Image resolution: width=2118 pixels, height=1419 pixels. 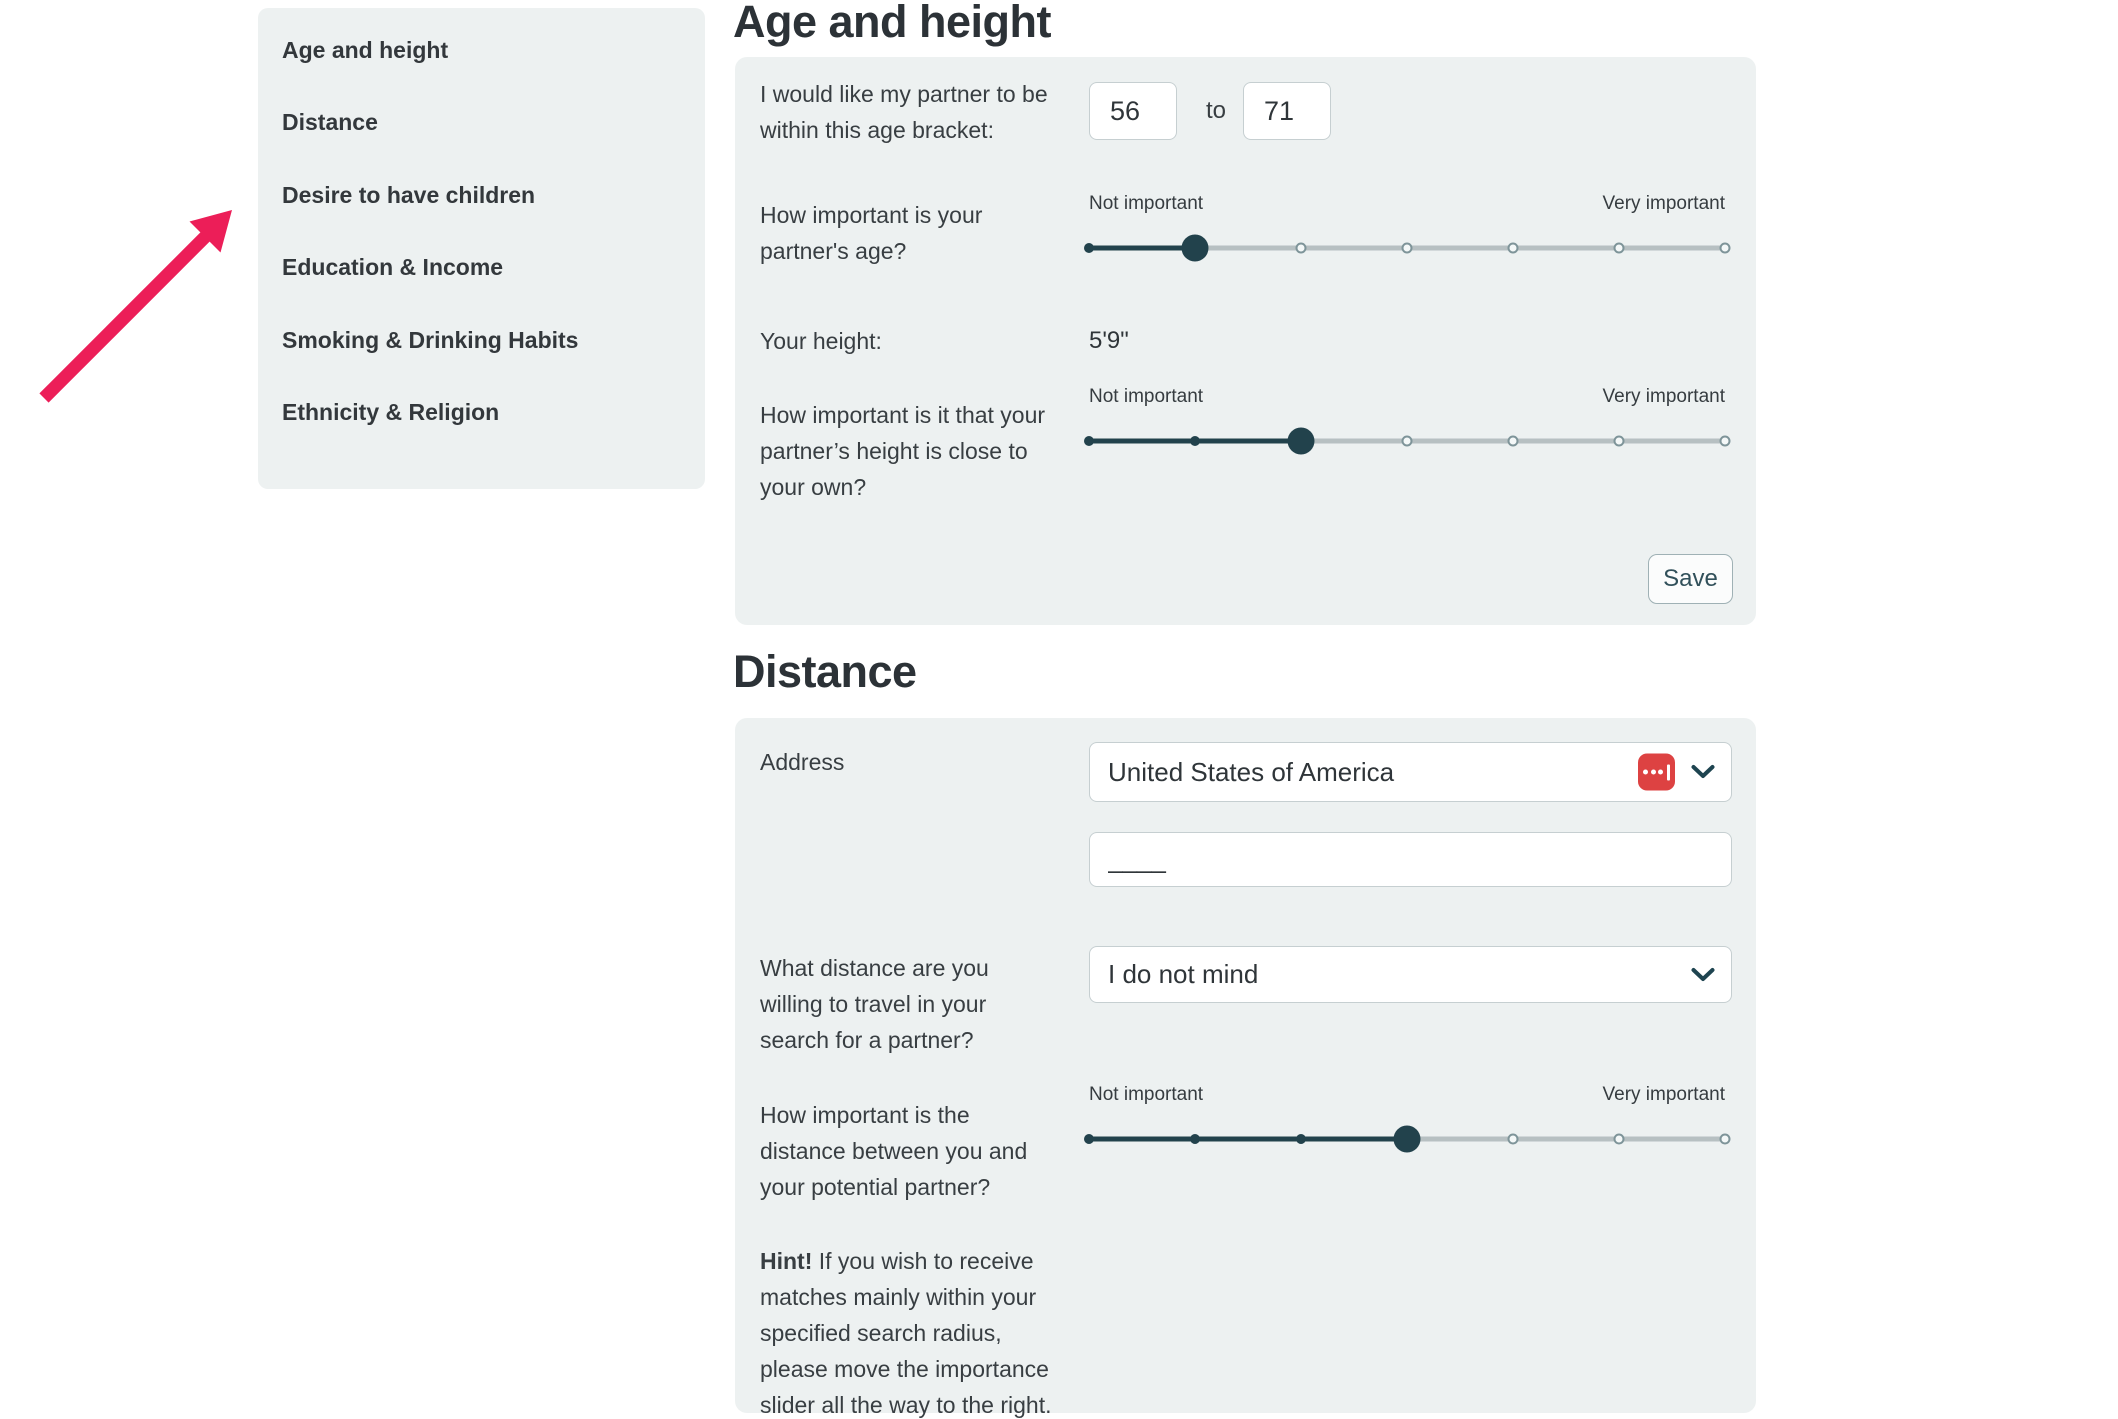 I want to click on age-importance-question: How important is your partner's age?, so click(x=871, y=233).